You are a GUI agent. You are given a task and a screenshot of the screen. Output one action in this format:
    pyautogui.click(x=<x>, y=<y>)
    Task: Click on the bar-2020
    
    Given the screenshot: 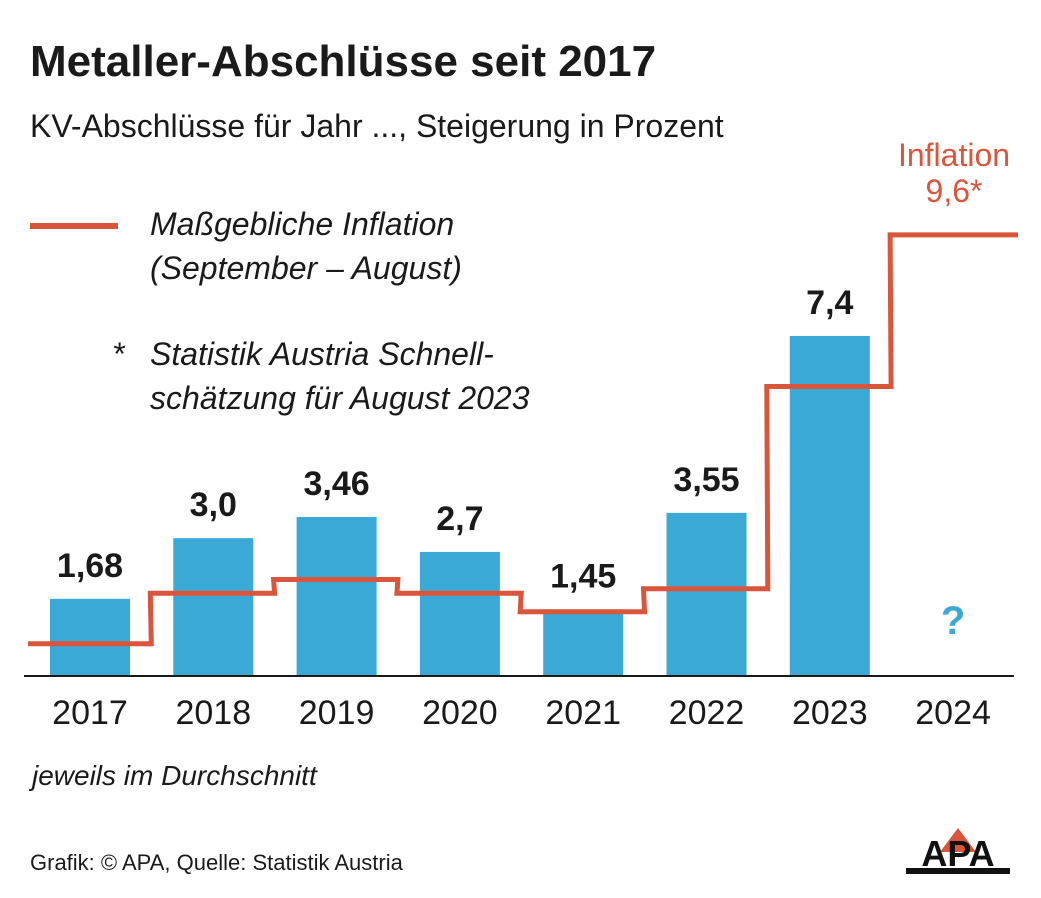 What is the action you would take?
    pyautogui.click(x=459, y=613)
    